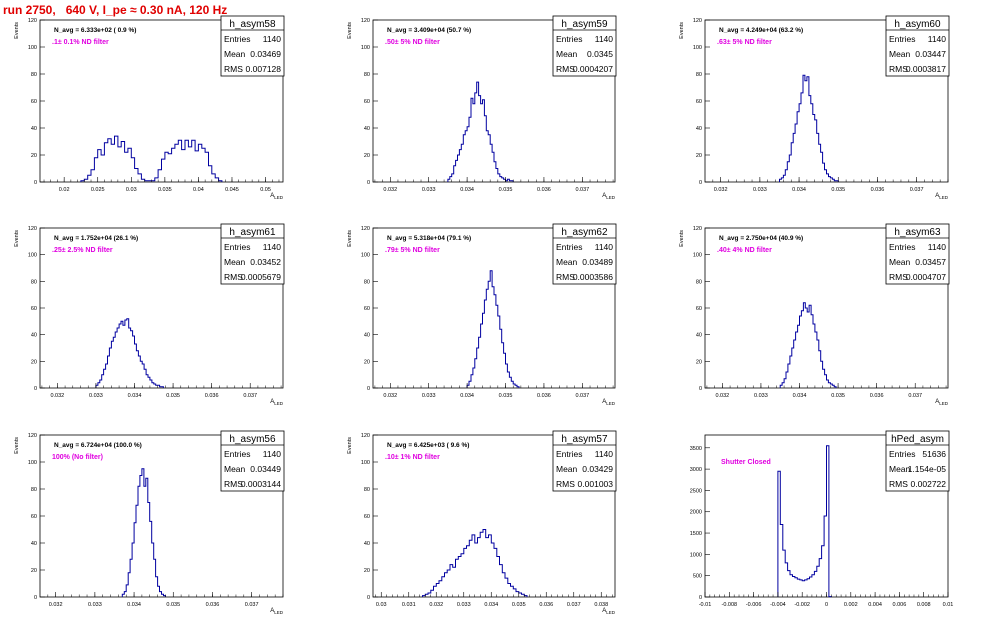 The width and height of the screenshot is (996, 622). What do you see at coordinates (412, 457) in the screenshot?
I see `filter-annotation: .10± 1% ND filter` at bounding box center [412, 457].